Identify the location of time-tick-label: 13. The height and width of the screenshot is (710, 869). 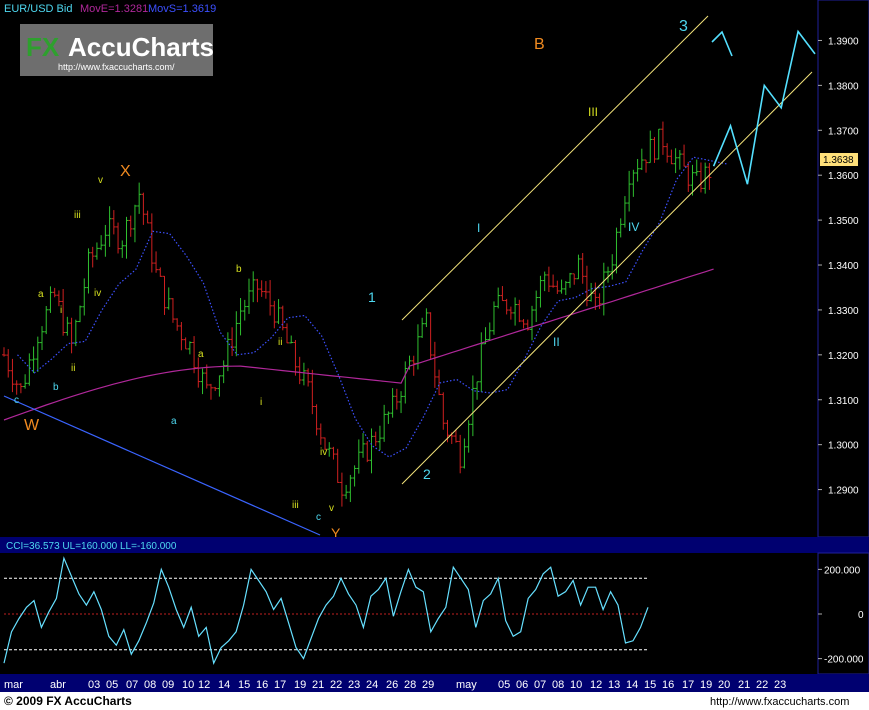
(614, 685).